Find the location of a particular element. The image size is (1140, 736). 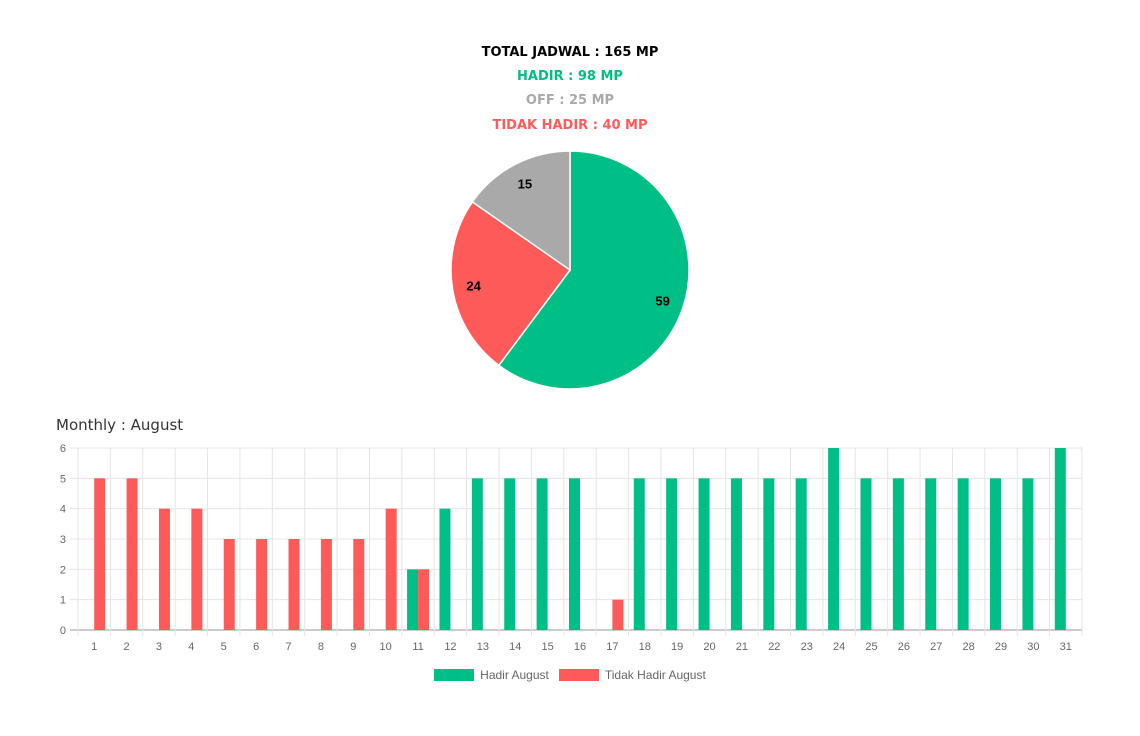

x-tick-label: 26 is located at coordinates (904, 647).